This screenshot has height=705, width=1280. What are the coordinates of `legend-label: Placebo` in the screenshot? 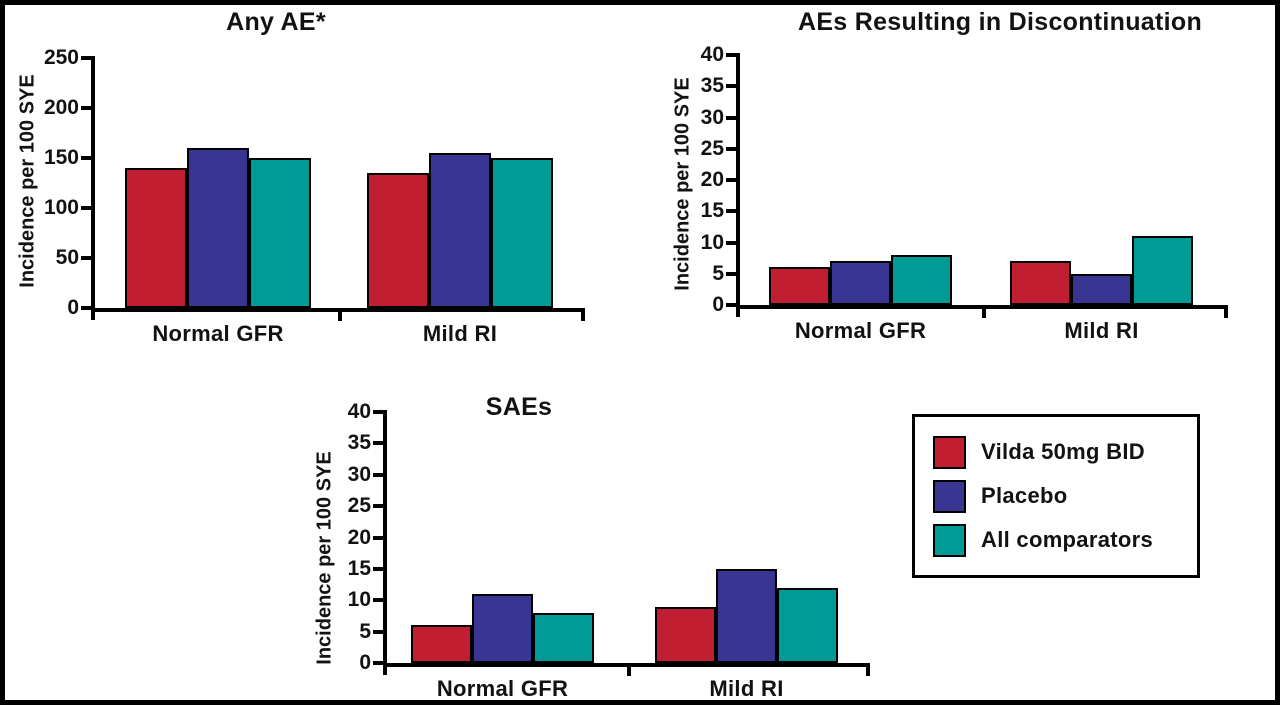 It's located at (1024, 495).